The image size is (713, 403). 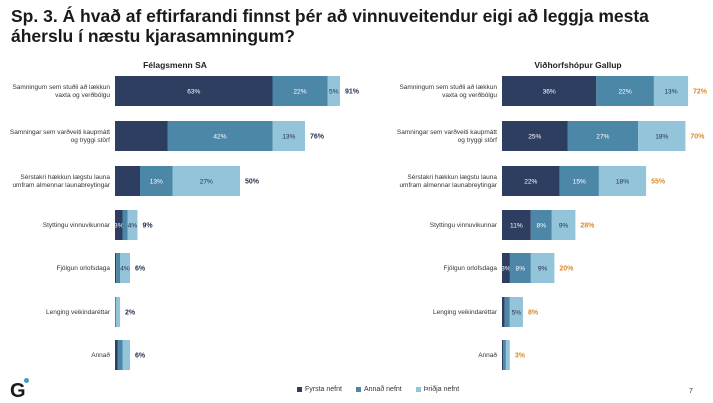 I want to click on total-label: 8%, so click(x=533, y=313).